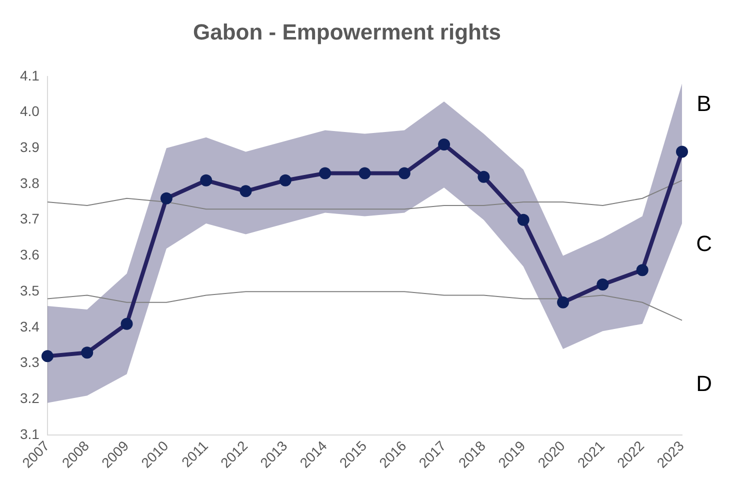 Image resolution: width=734 pixels, height=483 pixels. I want to click on y-tick-label: 3.1, so click(30, 434).